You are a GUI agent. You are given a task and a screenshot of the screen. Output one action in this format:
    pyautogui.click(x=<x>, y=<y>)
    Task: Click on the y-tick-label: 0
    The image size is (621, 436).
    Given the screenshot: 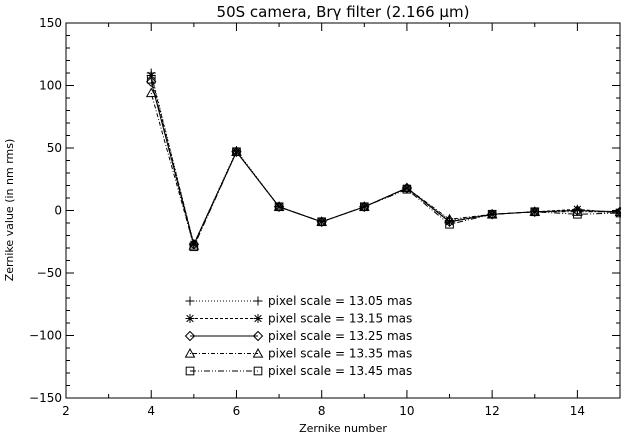 What is the action you would take?
    pyautogui.click(x=58, y=211)
    